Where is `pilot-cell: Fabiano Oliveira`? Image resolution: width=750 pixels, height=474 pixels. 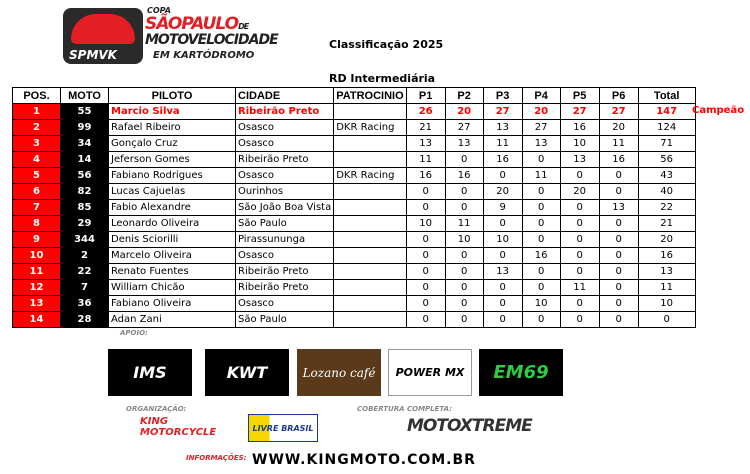 pilot-cell: Fabiano Oliveira is located at coordinates (172, 303).